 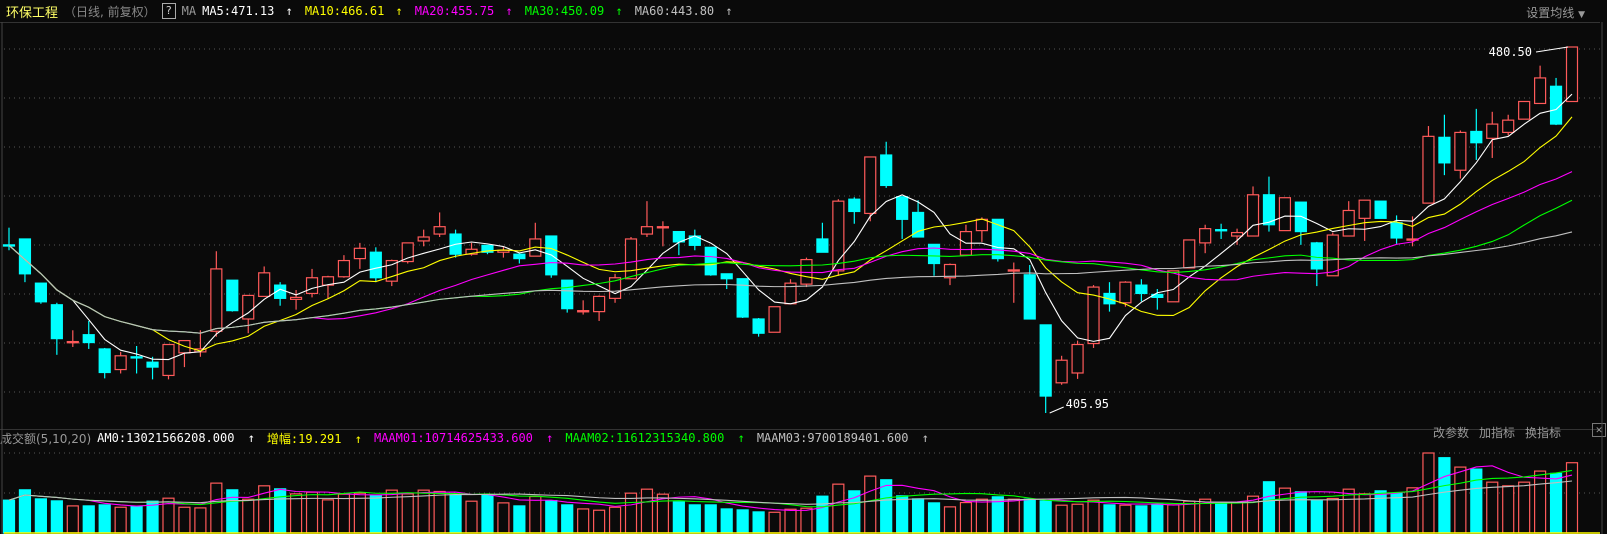 What do you see at coordinates (110, 11) in the screenshot?
I see `period-label: （日线, 前复权）` at bounding box center [110, 11].